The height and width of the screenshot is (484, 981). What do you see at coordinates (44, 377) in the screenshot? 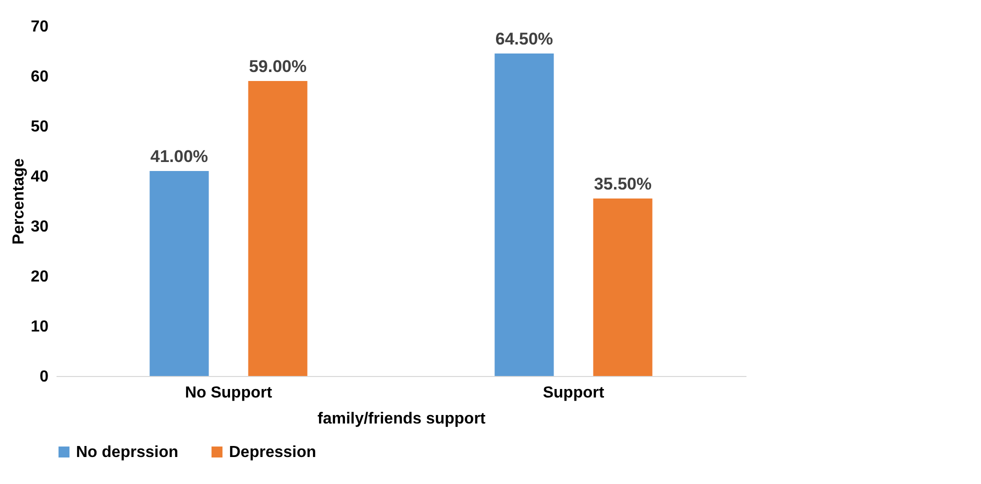
I see `y-tick-label: 0` at bounding box center [44, 377].